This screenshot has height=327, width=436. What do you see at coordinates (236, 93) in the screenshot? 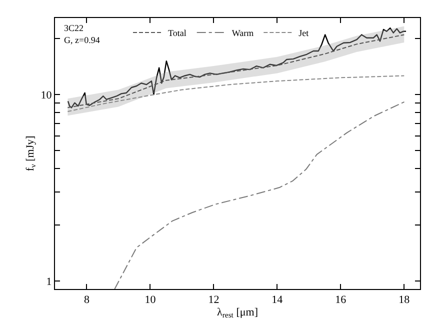
I see `line-series` at bounding box center [236, 93].